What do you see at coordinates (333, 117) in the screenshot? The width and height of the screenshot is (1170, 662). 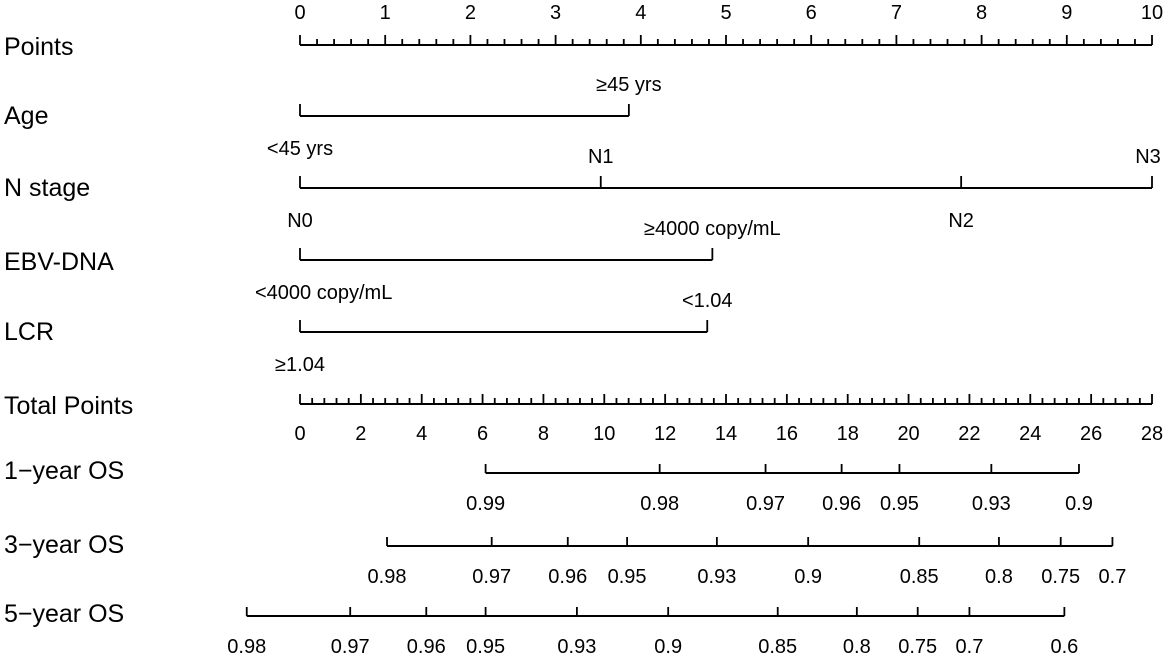 I see `axis-age: Age <45 yrs ≥45 yrs` at bounding box center [333, 117].